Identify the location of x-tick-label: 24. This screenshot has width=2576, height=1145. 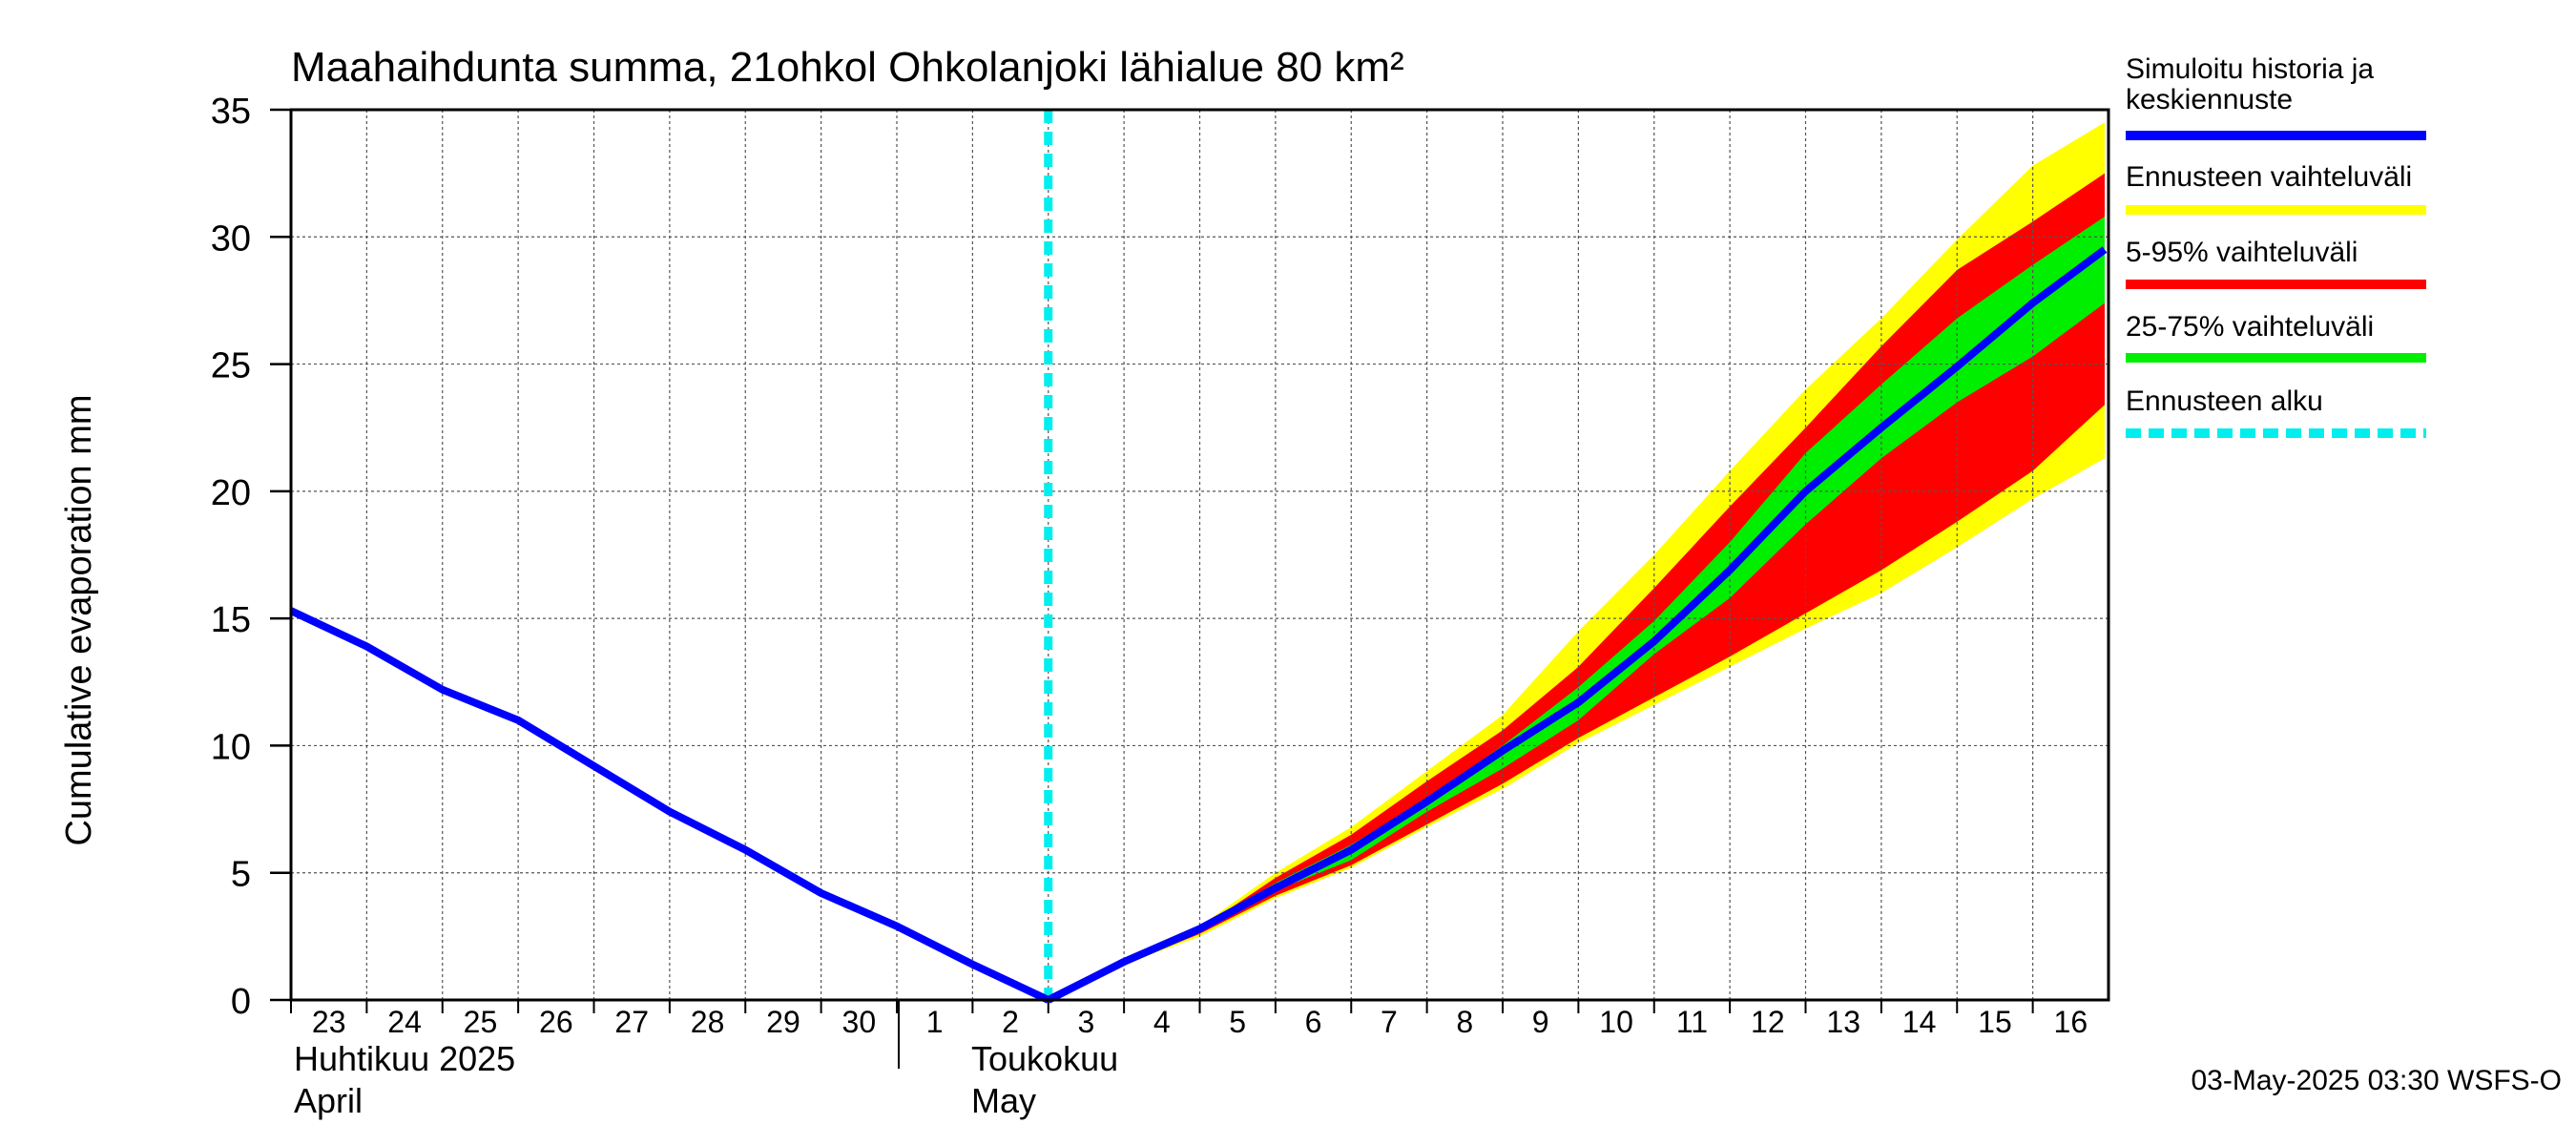
(404, 1022).